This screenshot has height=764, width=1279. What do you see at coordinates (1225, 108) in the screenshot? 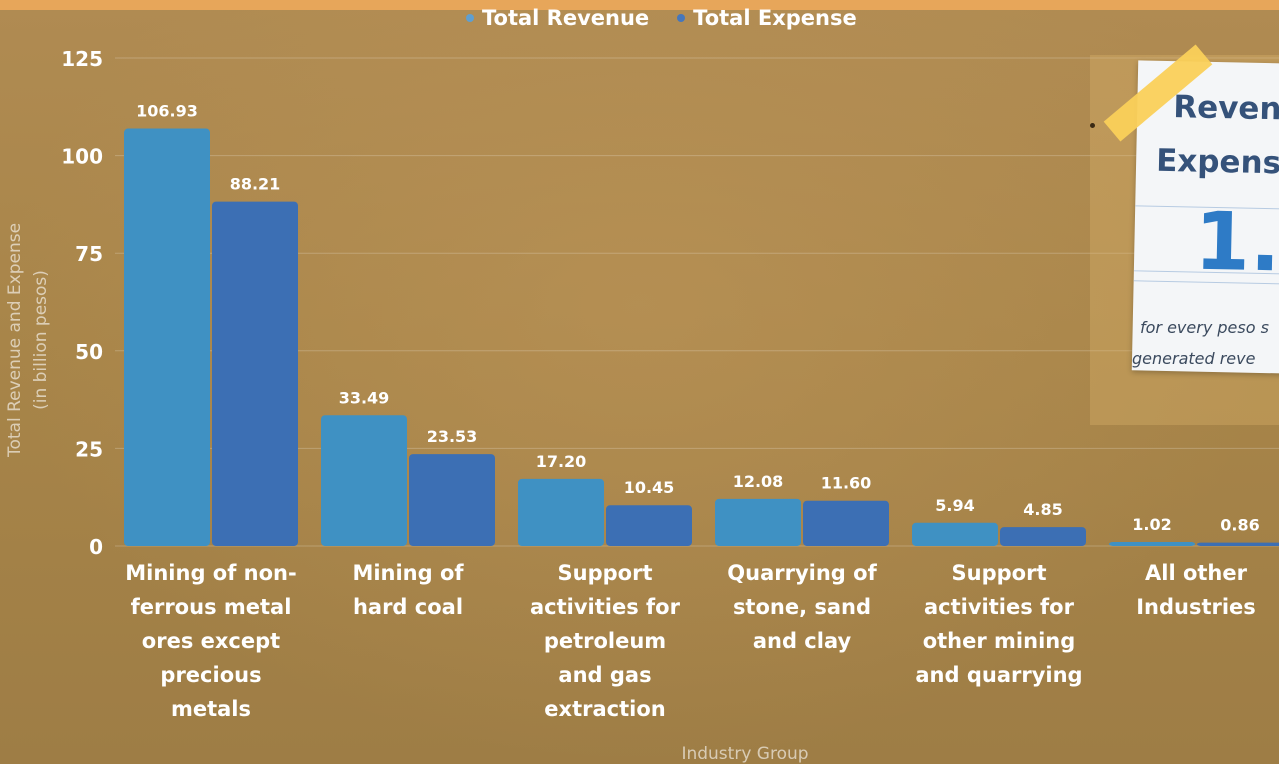
I see `card-title-line1: Reven` at bounding box center [1225, 108].